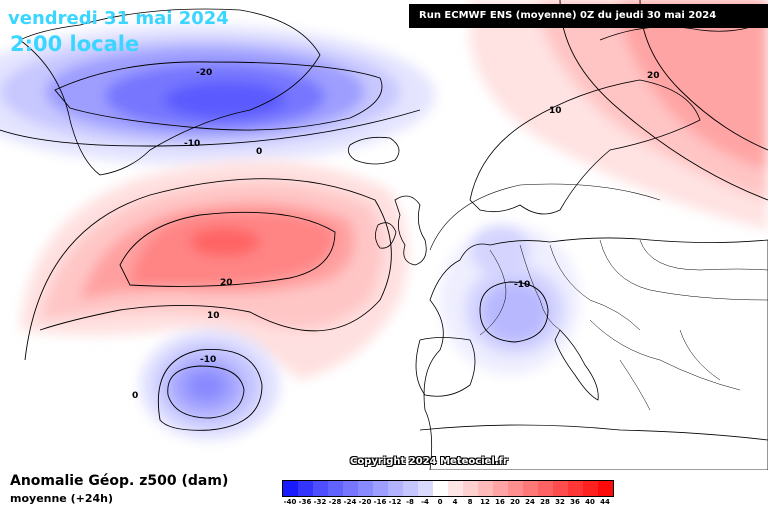  I want to click on color-scale-label: -28, so click(335, 502).